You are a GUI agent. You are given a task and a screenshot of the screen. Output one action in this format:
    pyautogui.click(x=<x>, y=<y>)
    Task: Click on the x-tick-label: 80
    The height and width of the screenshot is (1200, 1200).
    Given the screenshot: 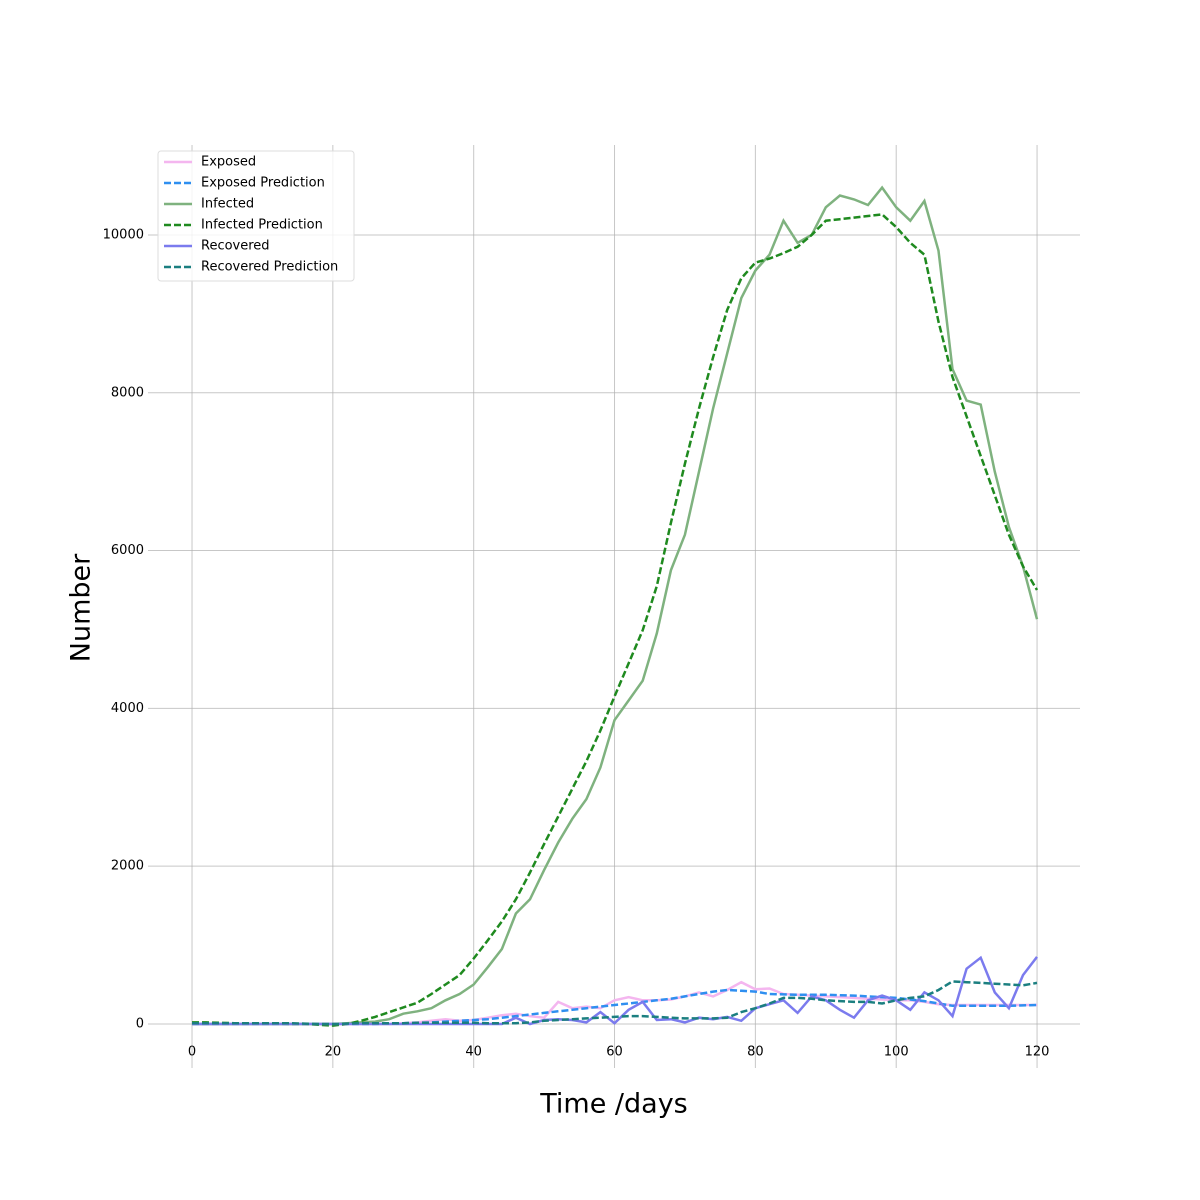 What is the action you would take?
    pyautogui.click(x=755, y=1052)
    